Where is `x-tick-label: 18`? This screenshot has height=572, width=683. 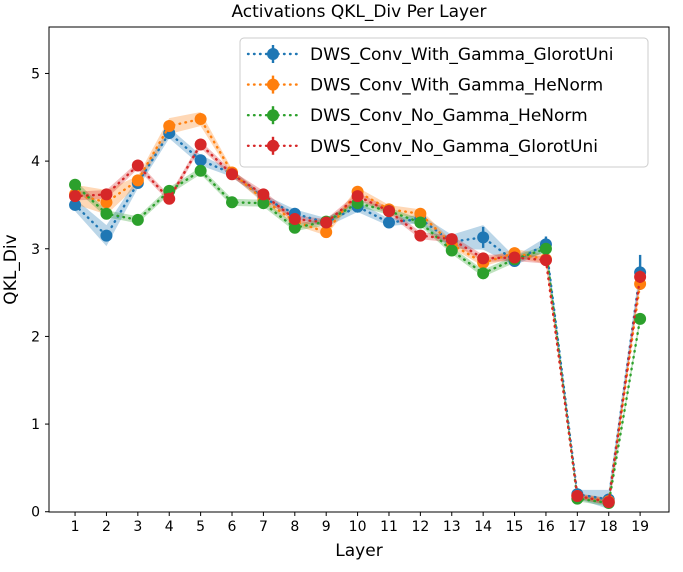
x-tick-label: 18 is located at coordinates (609, 527).